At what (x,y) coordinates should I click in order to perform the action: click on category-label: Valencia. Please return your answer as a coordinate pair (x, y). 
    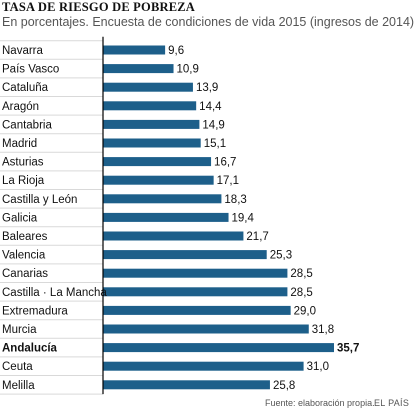
    Looking at the image, I should click on (24, 256).